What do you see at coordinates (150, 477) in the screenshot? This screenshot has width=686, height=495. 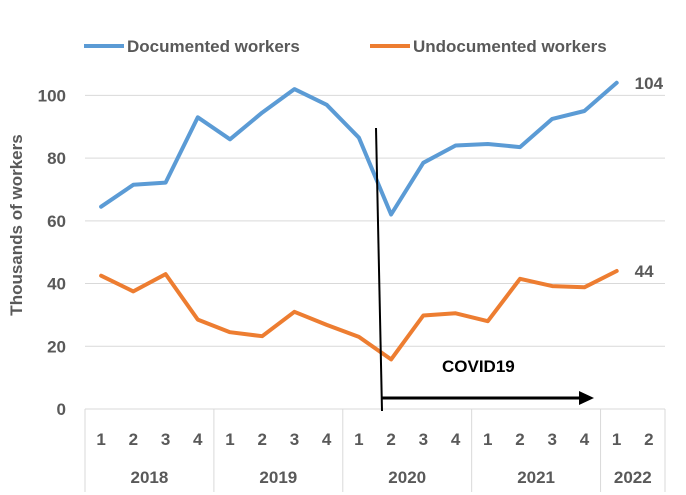 I see `year-label: 2018` at bounding box center [150, 477].